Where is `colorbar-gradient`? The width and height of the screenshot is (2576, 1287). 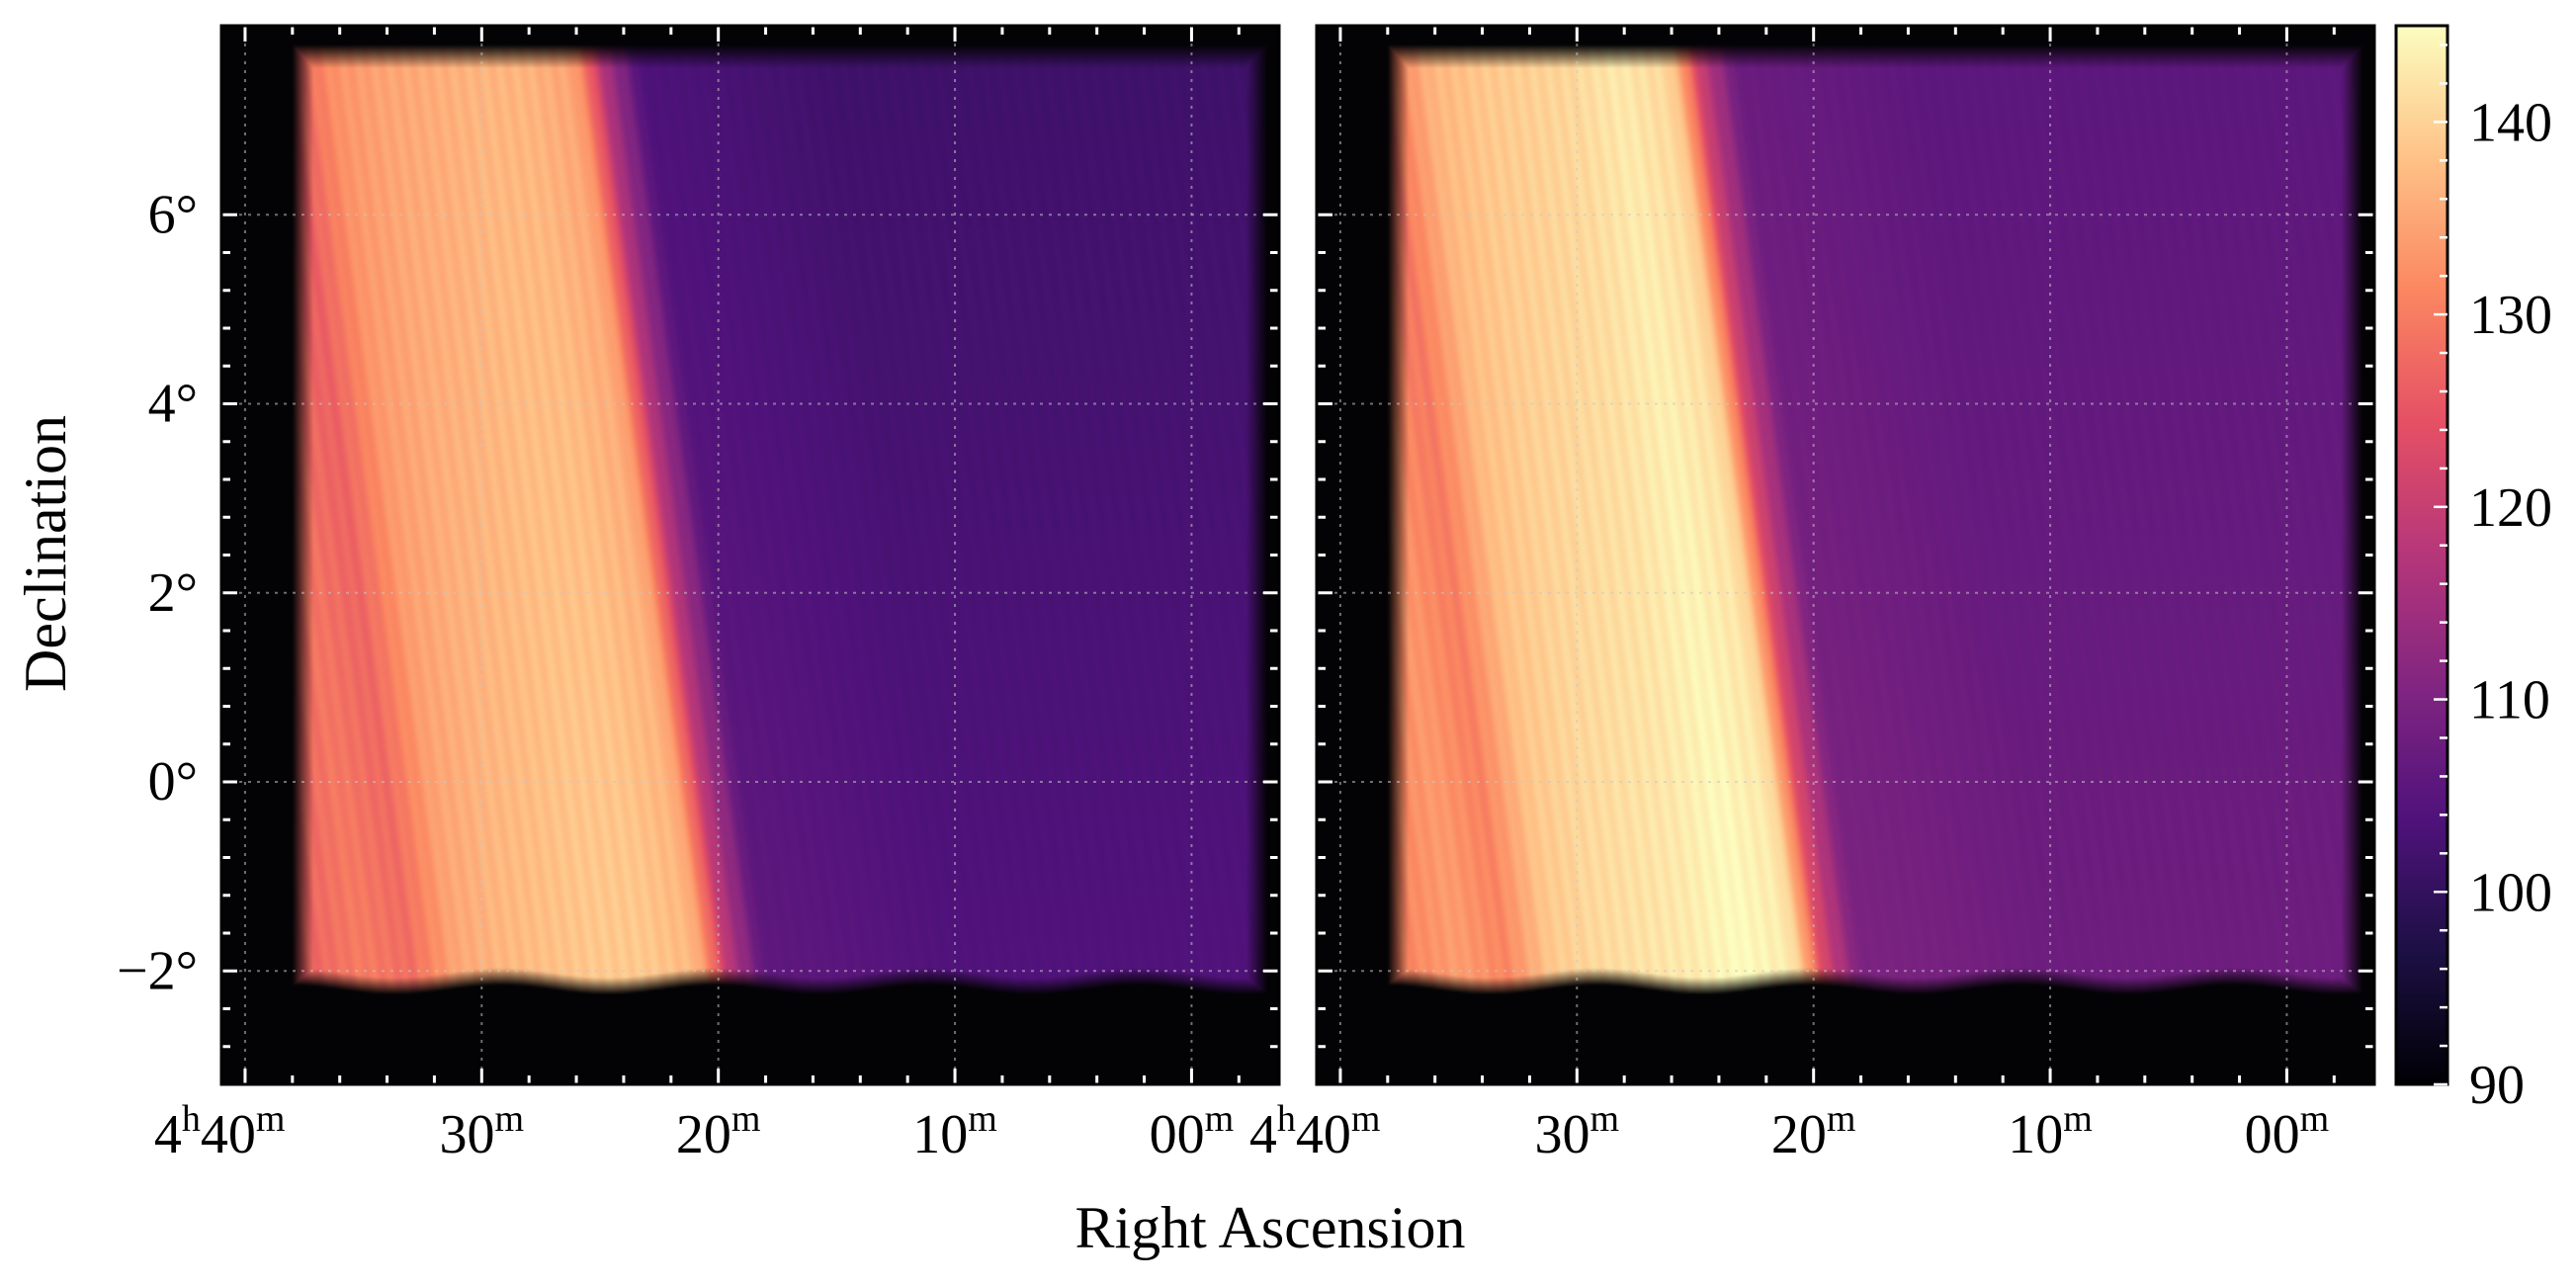
colorbar-gradient is located at coordinates (2421, 555).